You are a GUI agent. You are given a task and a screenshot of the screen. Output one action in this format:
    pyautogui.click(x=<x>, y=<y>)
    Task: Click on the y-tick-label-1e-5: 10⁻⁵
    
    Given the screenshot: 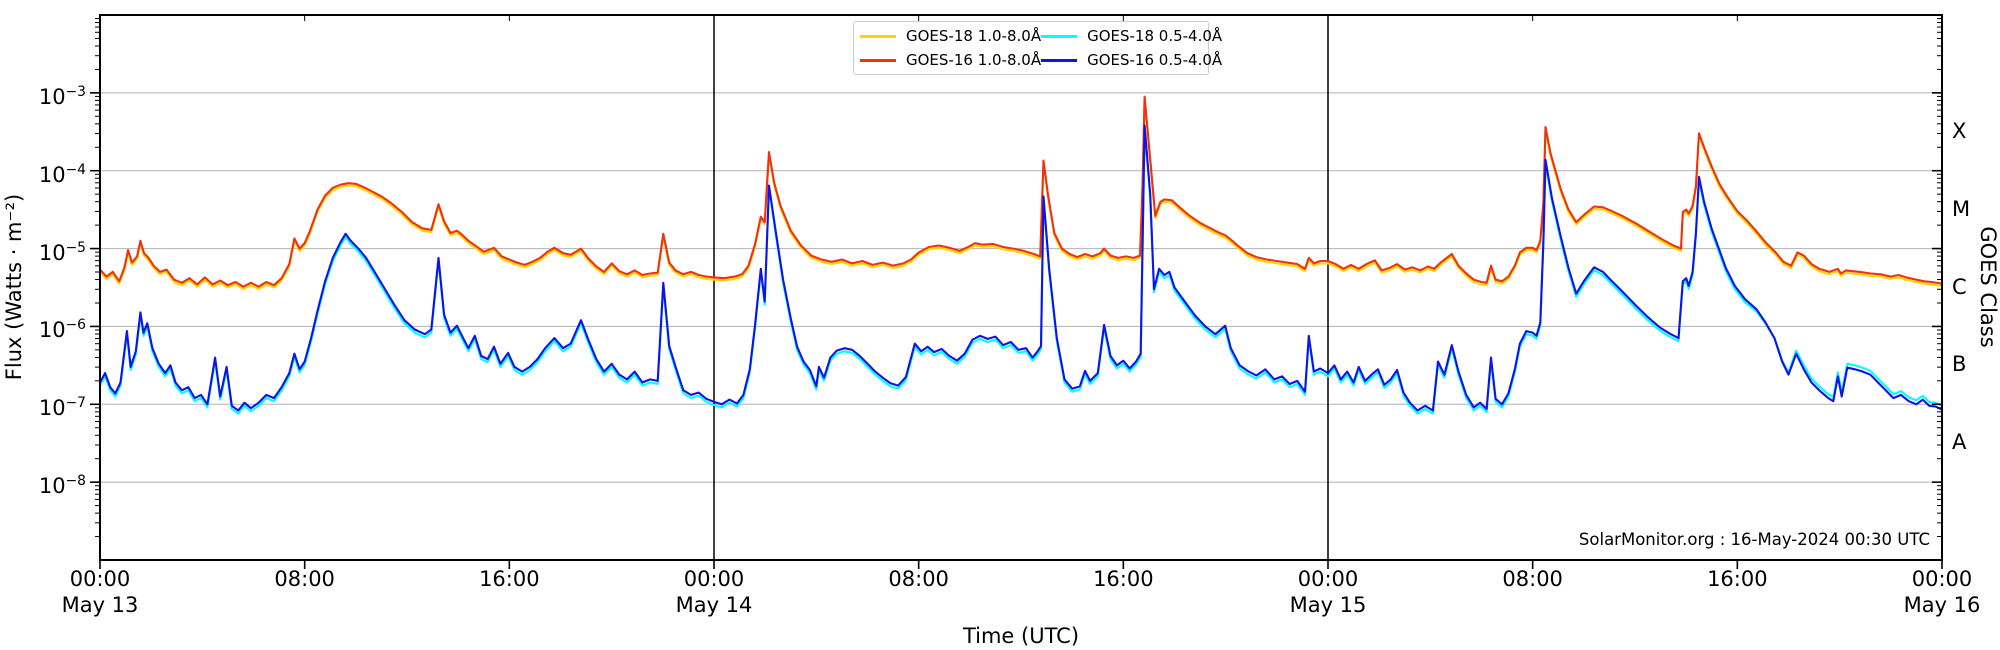 What is the action you would take?
    pyautogui.click(x=62, y=252)
    